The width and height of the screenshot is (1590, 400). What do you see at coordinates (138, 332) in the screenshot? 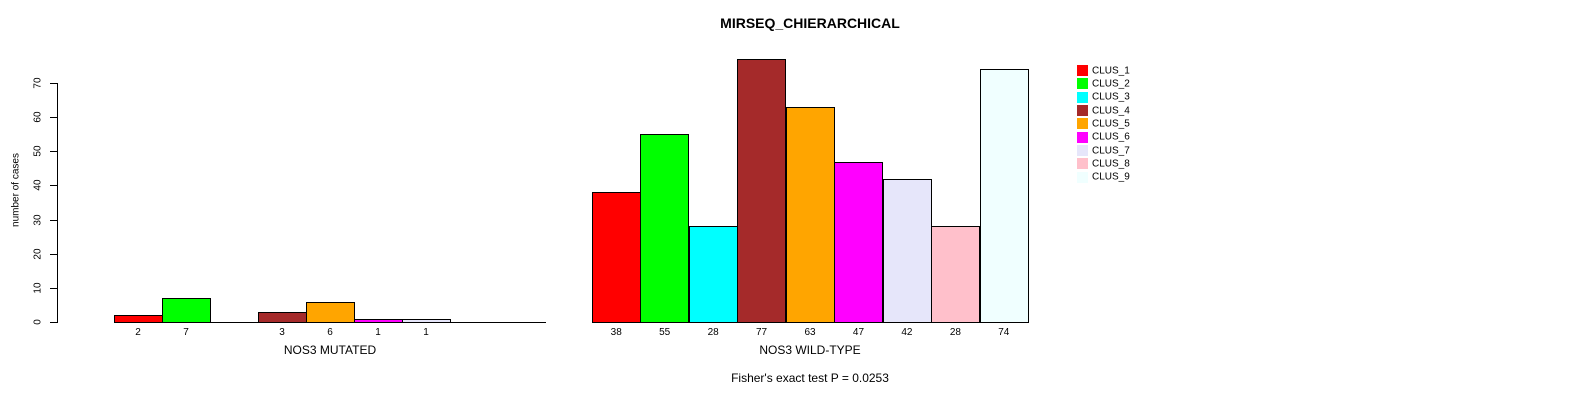
I see `bar-value-label: 2` at bounding box center [138, 332].